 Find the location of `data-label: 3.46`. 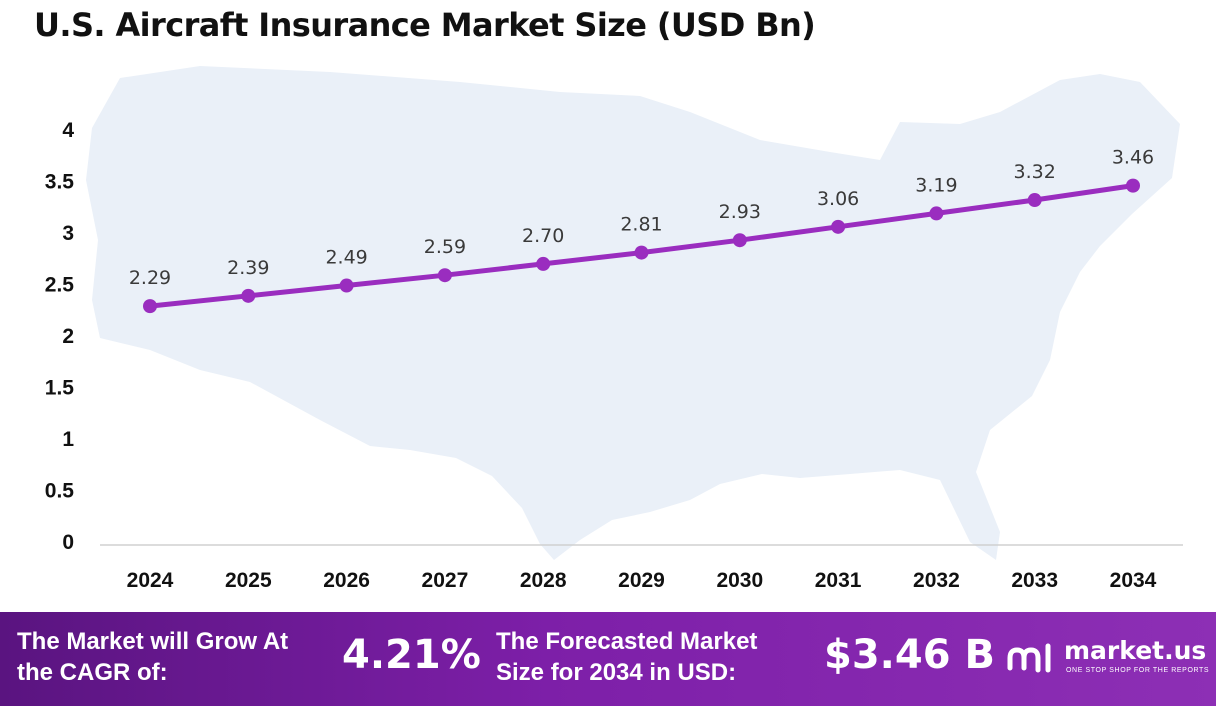

data-label: 3.46 is located at coordinates (1133, 158).